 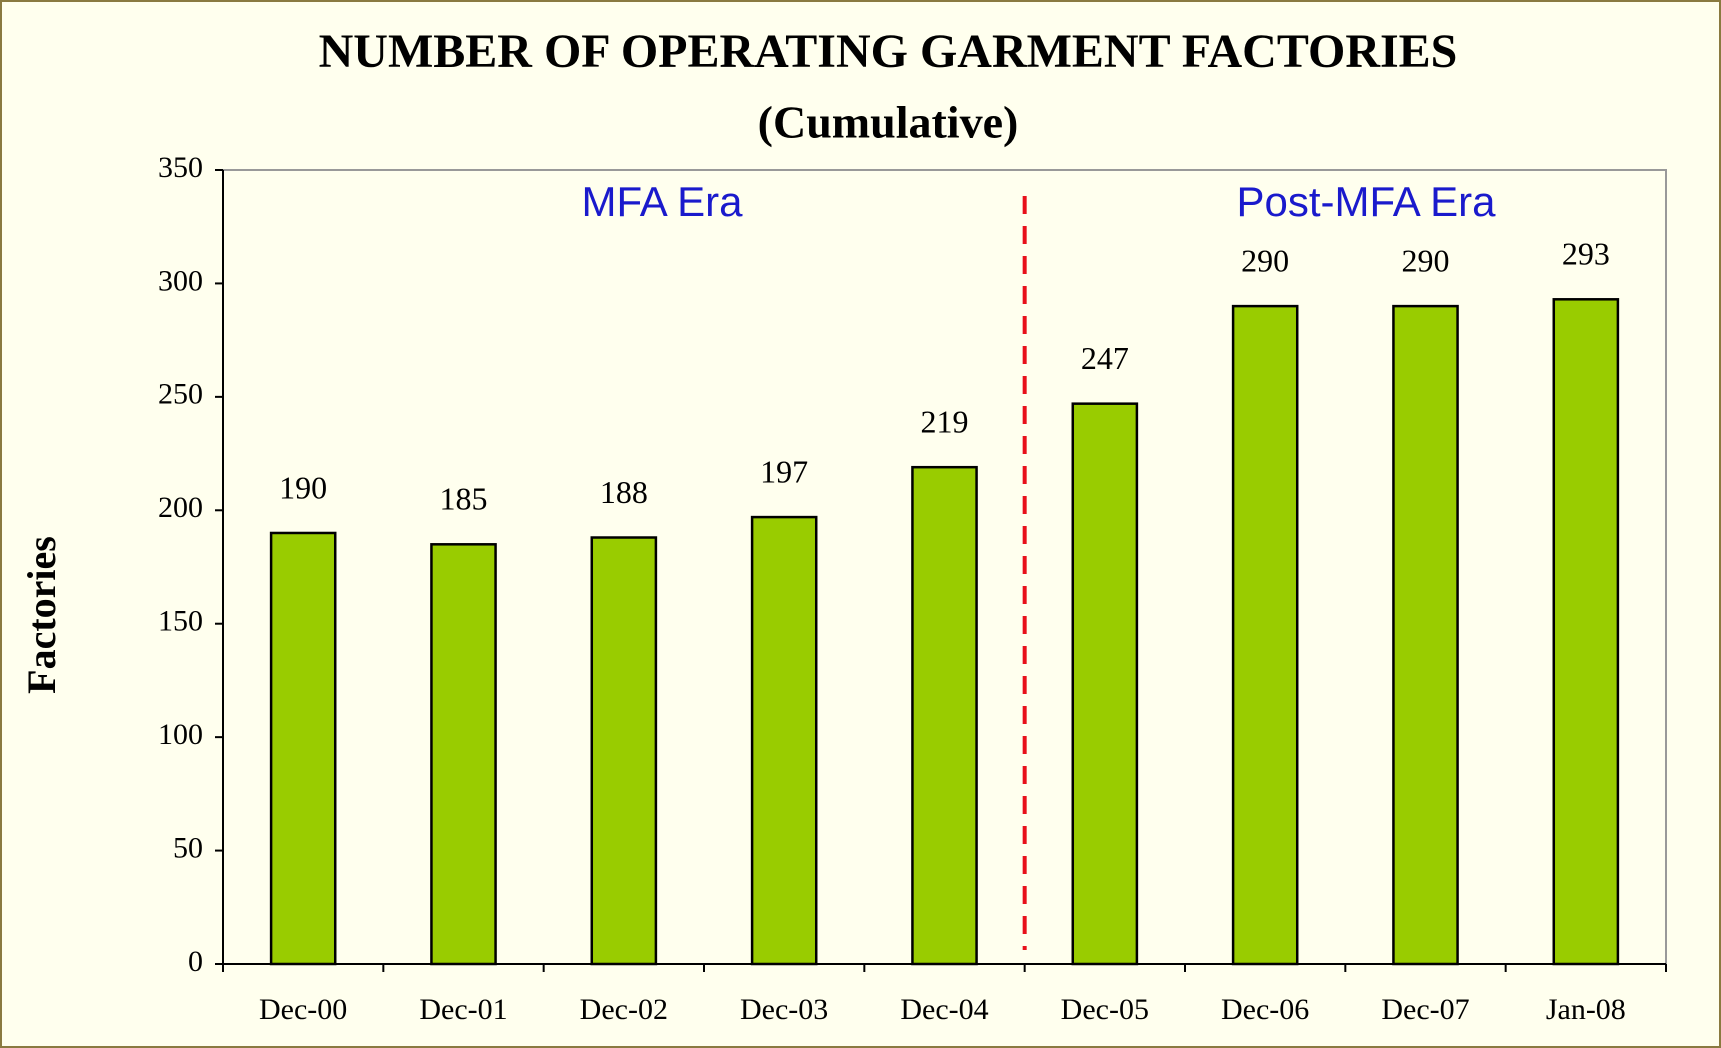 I want to click on x-tick-label: Dec-07, so click(x=1425, y=1009).